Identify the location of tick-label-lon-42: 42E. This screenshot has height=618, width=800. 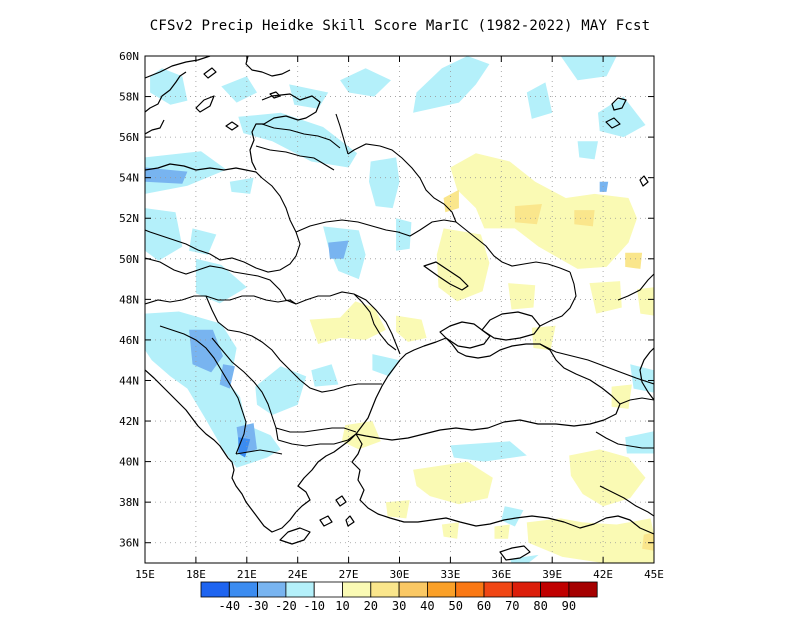
(603, 574).